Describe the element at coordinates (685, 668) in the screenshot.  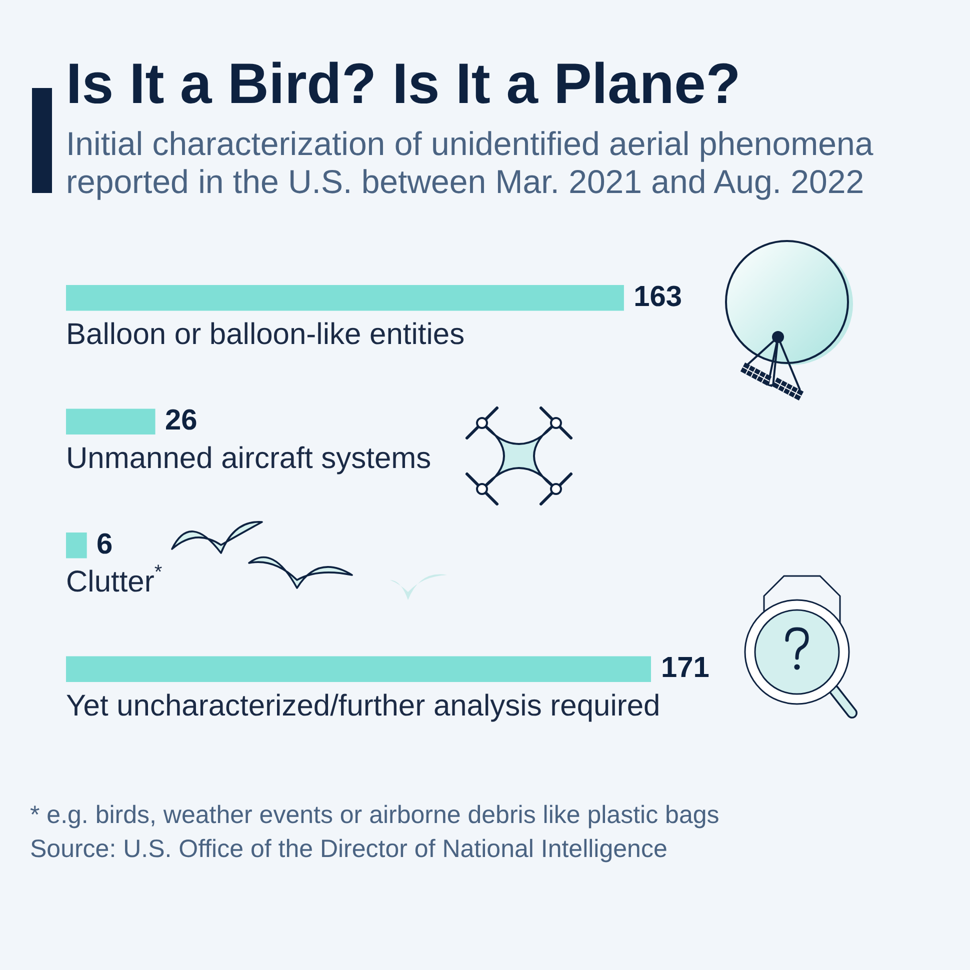
I see `data-label: 171` at that location.